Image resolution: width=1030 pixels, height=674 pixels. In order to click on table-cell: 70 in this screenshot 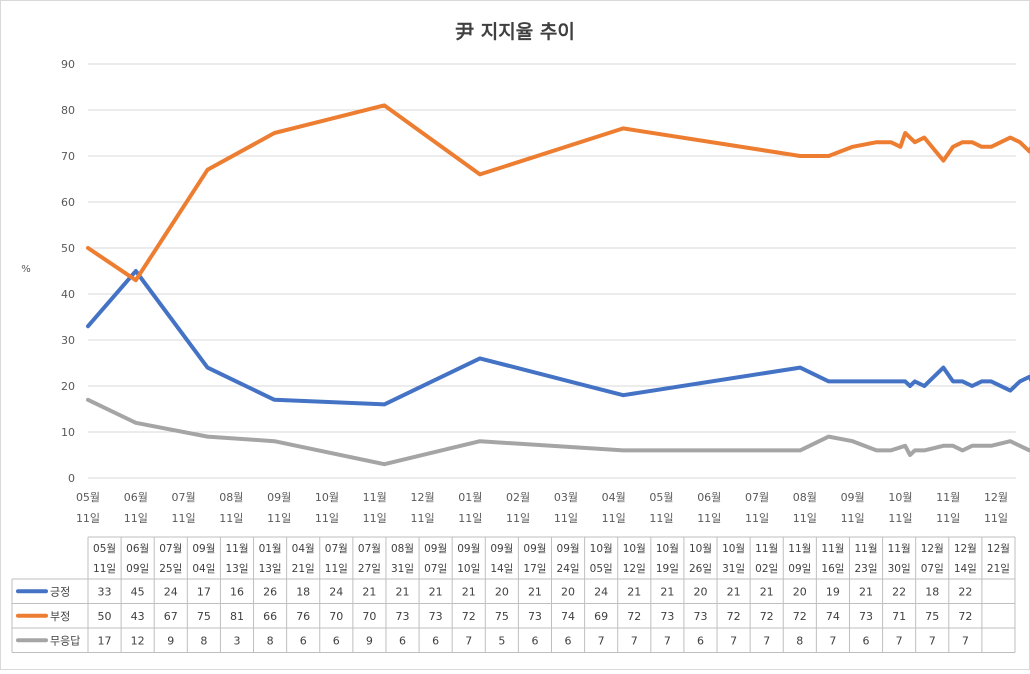, I will do `click(336, 616)`.